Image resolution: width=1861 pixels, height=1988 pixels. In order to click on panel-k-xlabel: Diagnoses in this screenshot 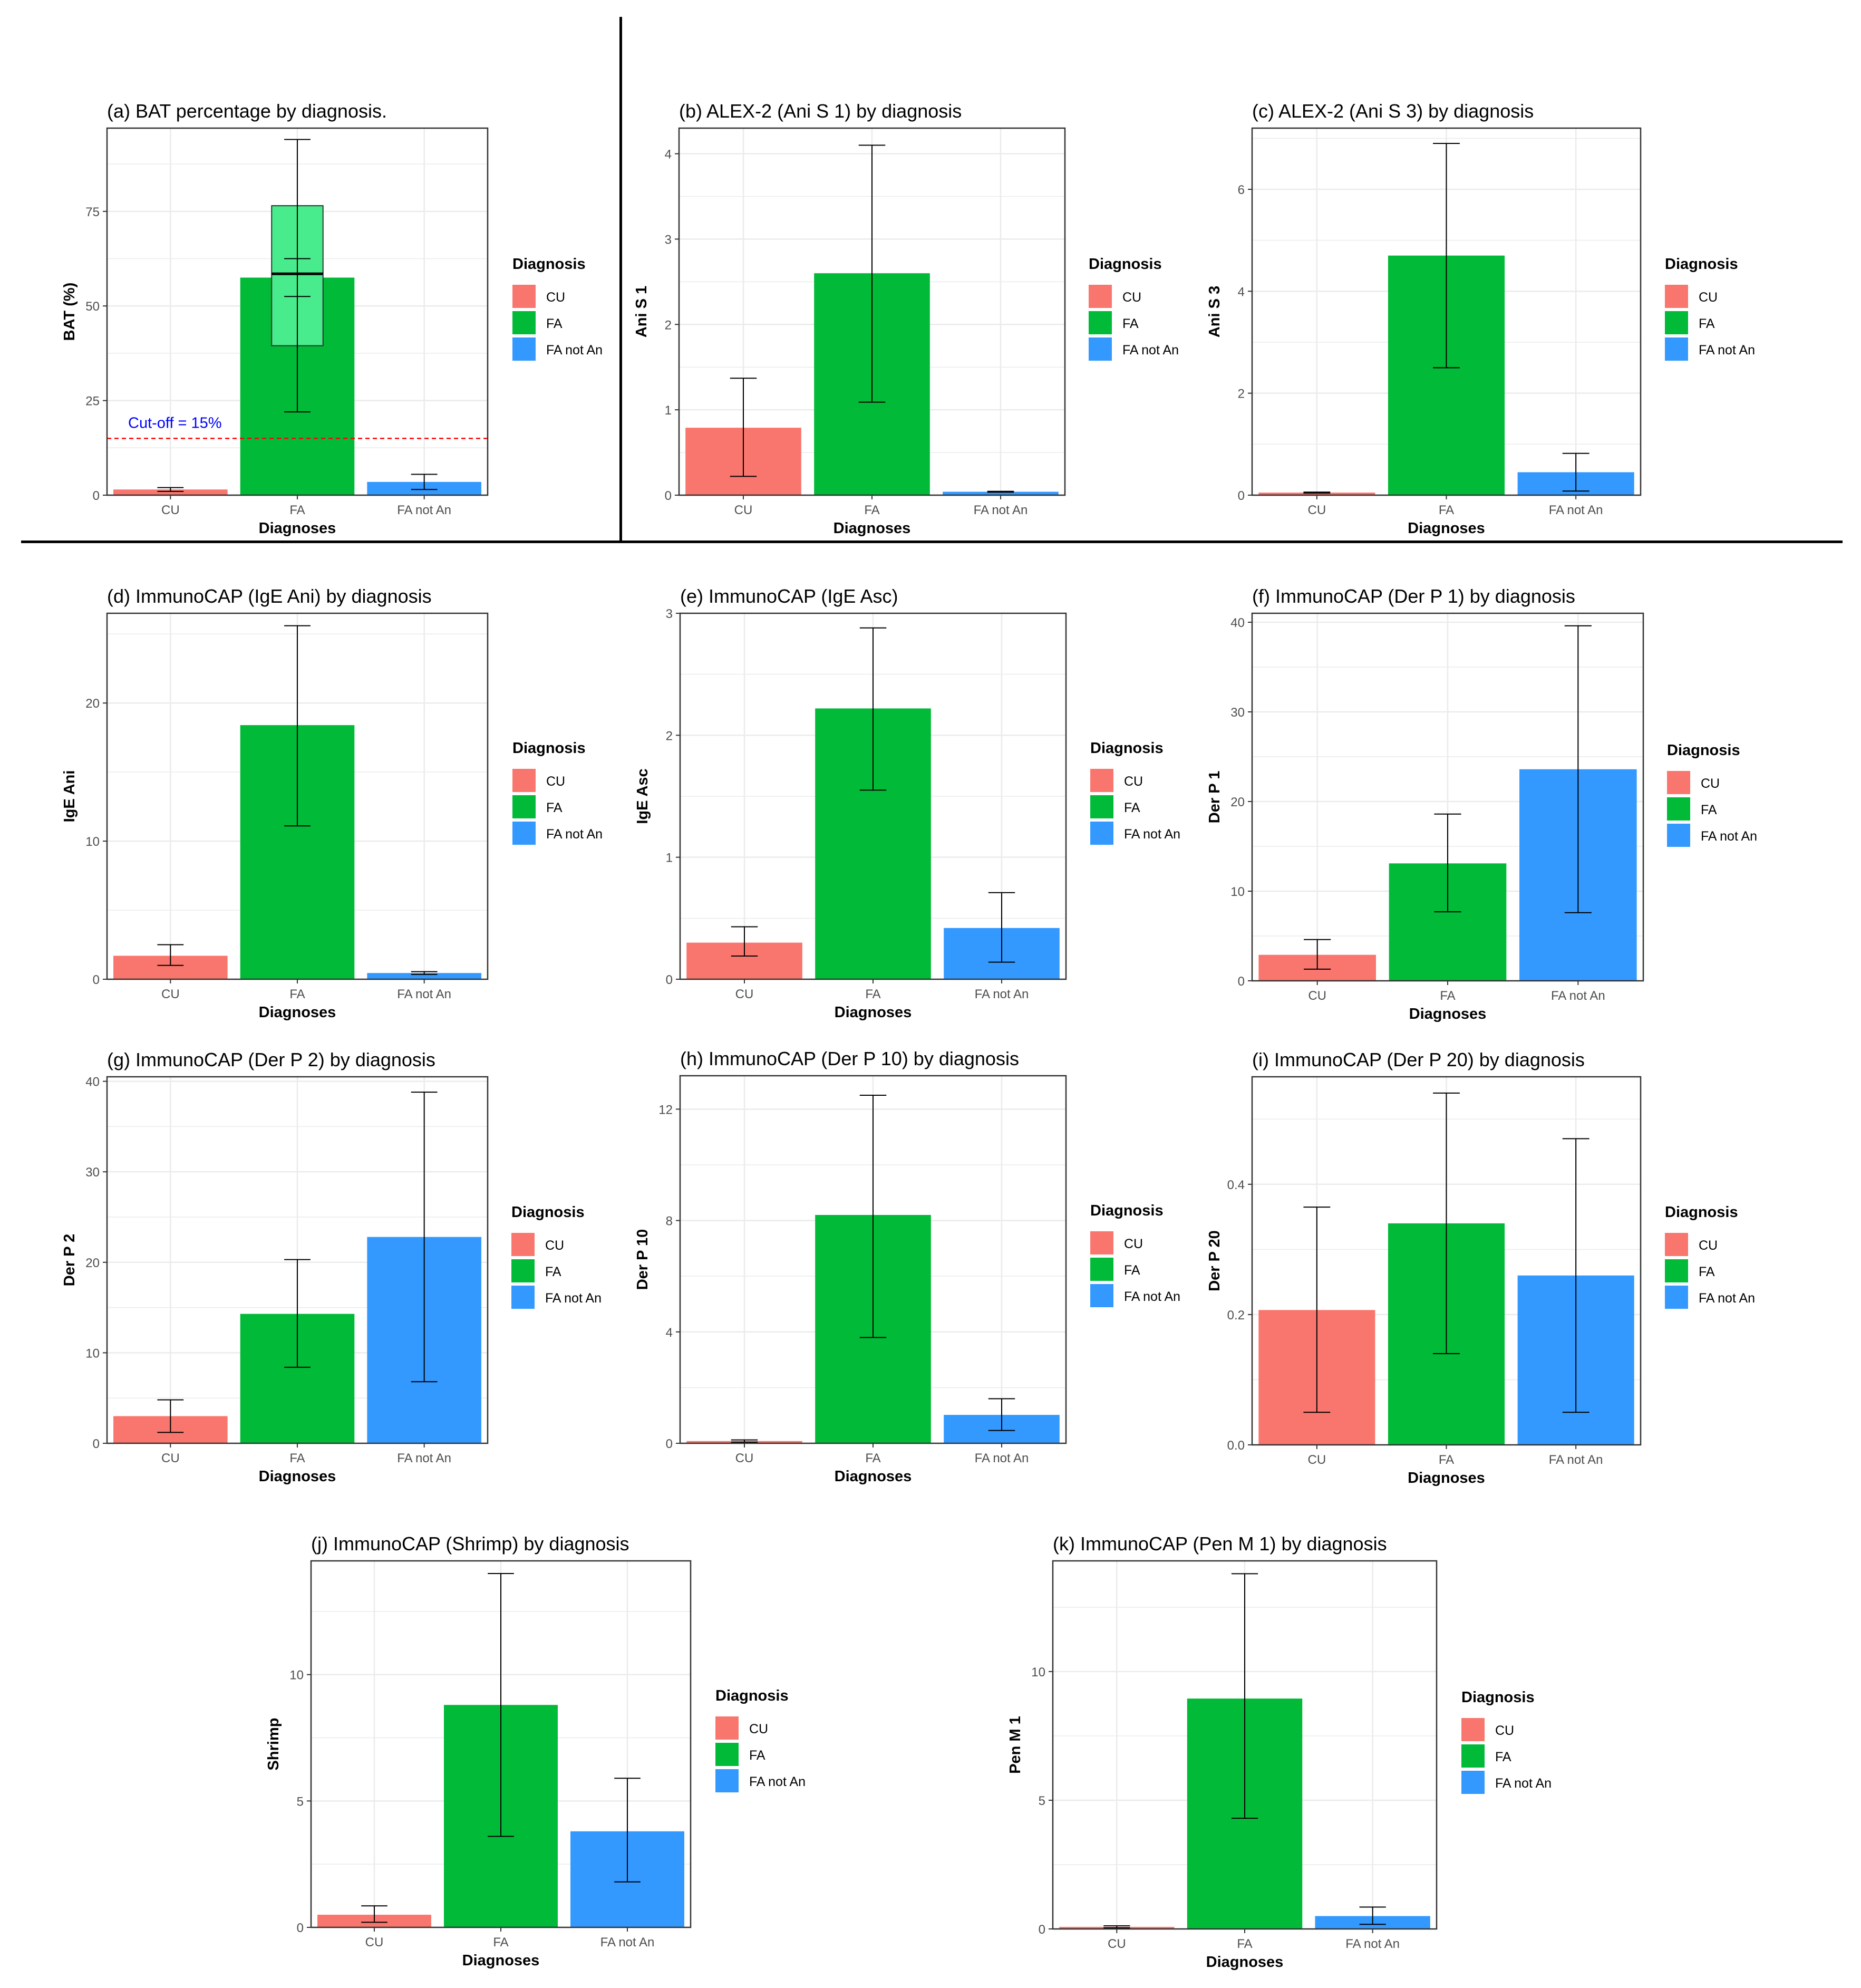, I will do `click(1245, 1962)`.